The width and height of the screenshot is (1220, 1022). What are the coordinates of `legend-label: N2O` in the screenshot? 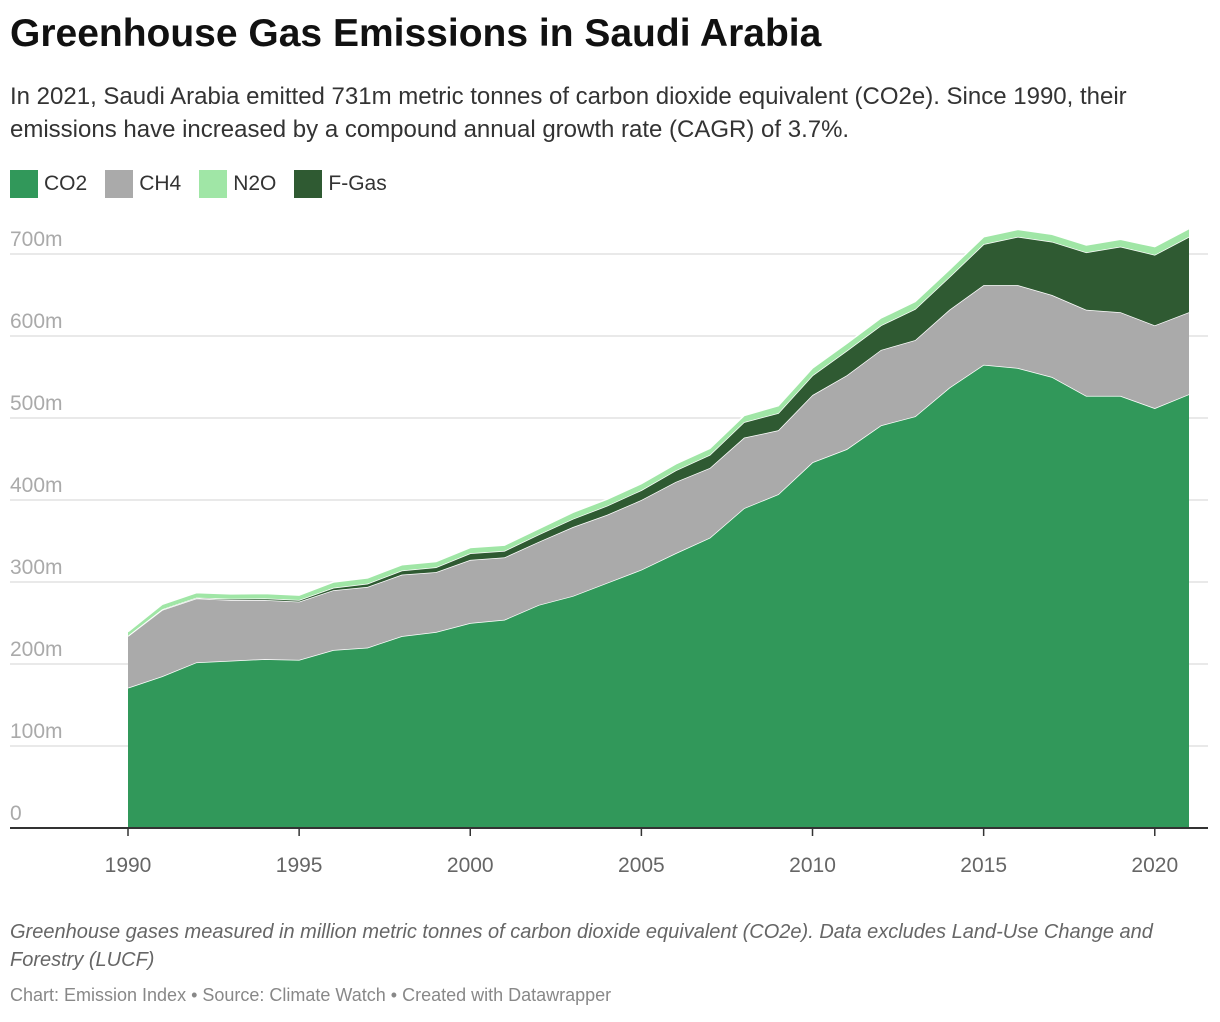 It's located at (255, 183).